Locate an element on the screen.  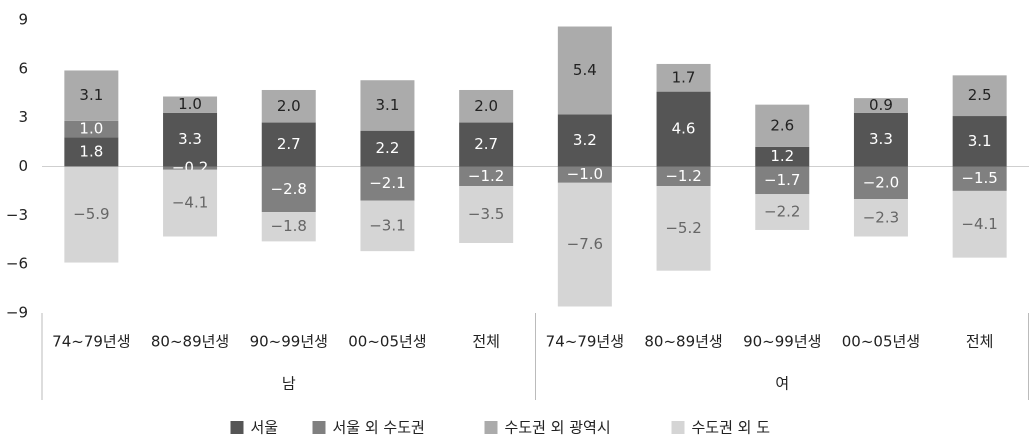
y-tick-label: −9 is located at coordinates (17, 313).